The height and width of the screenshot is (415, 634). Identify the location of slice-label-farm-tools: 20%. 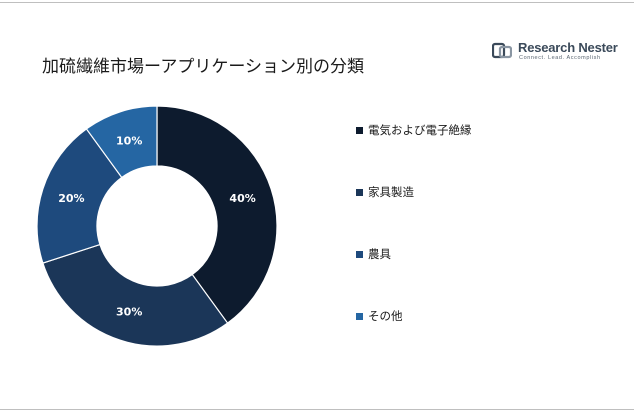
(71, 198).